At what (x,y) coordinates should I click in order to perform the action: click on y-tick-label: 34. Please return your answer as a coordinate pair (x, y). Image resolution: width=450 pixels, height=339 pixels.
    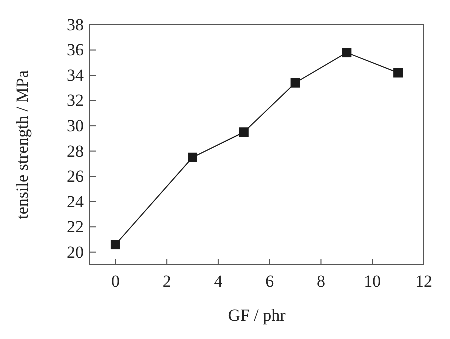
    Looking at the image, I should click on (75, 75).